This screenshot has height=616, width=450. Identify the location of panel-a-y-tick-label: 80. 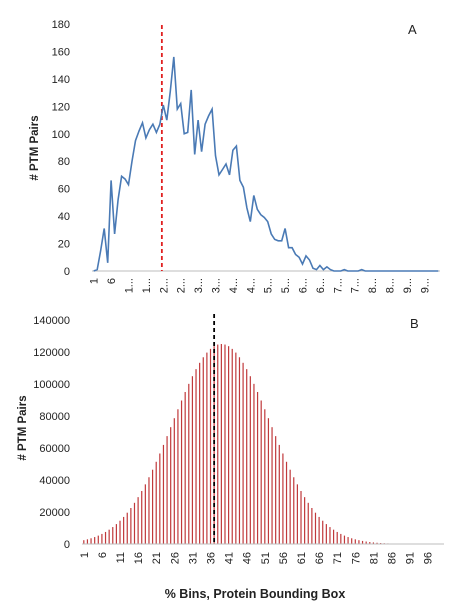
(64, 162).